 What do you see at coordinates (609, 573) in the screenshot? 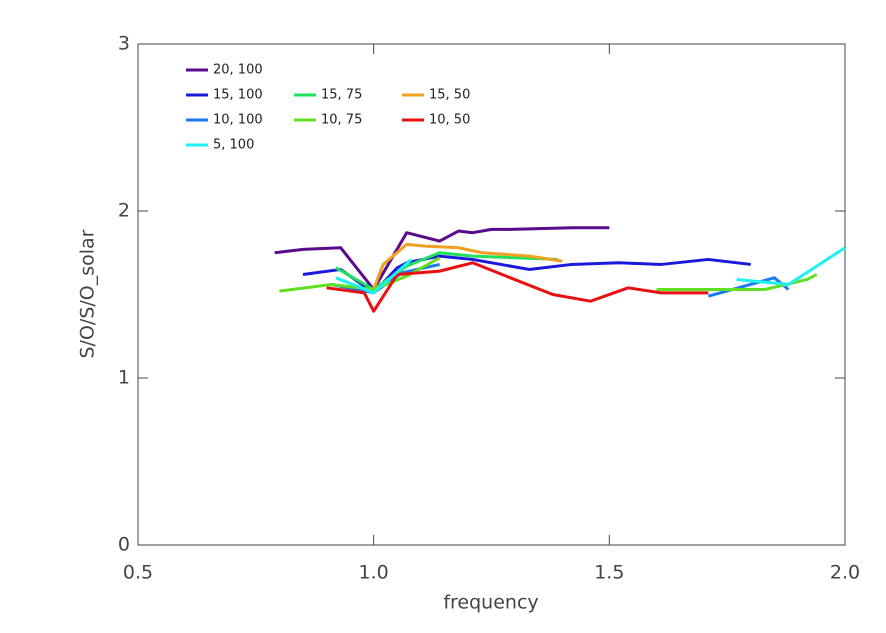
I see `x-tick-label: 1.5` at bounding box center [609, 573].